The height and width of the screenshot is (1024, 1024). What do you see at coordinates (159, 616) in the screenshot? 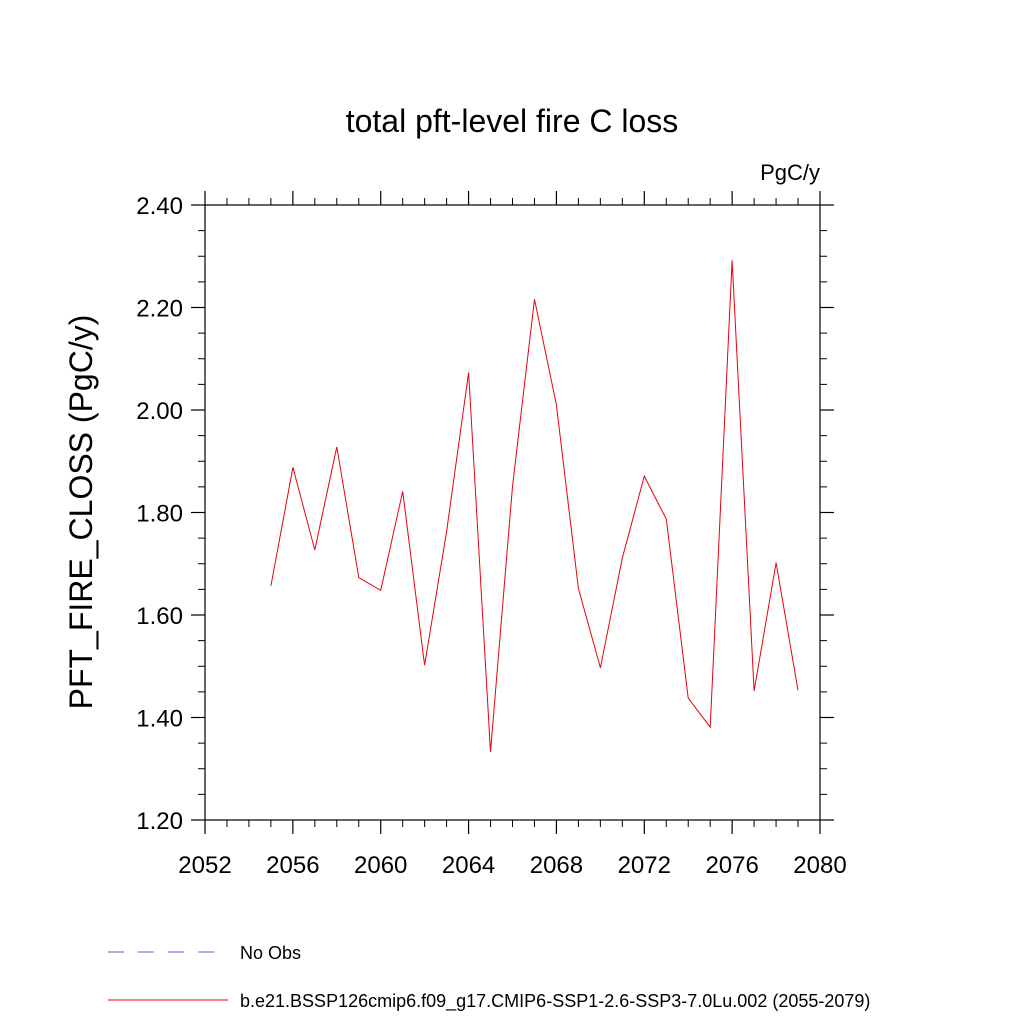
I see `y-tick-label: 1.60` at bounding box center [159, 616].